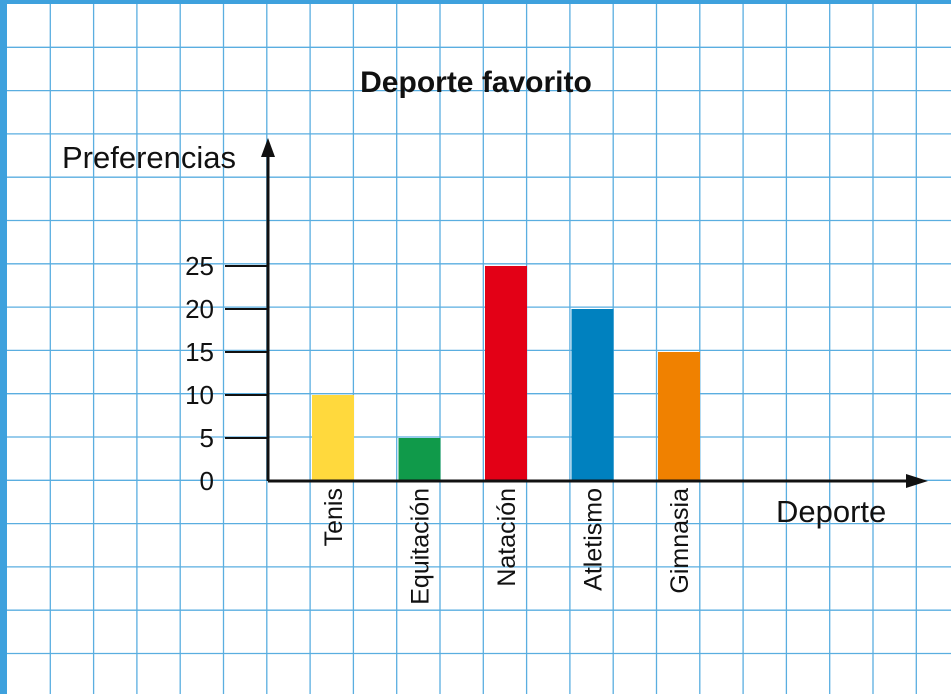 This screenshot has width=951, height=699. I want to click on y-tick-label: 25, so click(199, 266).